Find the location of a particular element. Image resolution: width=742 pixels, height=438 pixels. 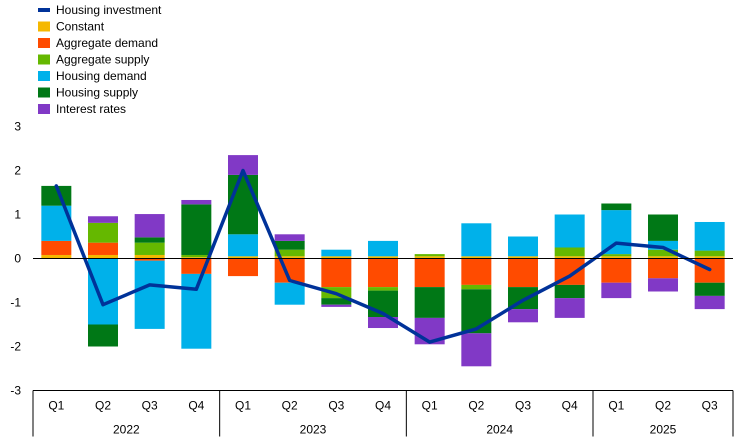

legend-swatch-housing-supply is located at coordinates (44, 92).